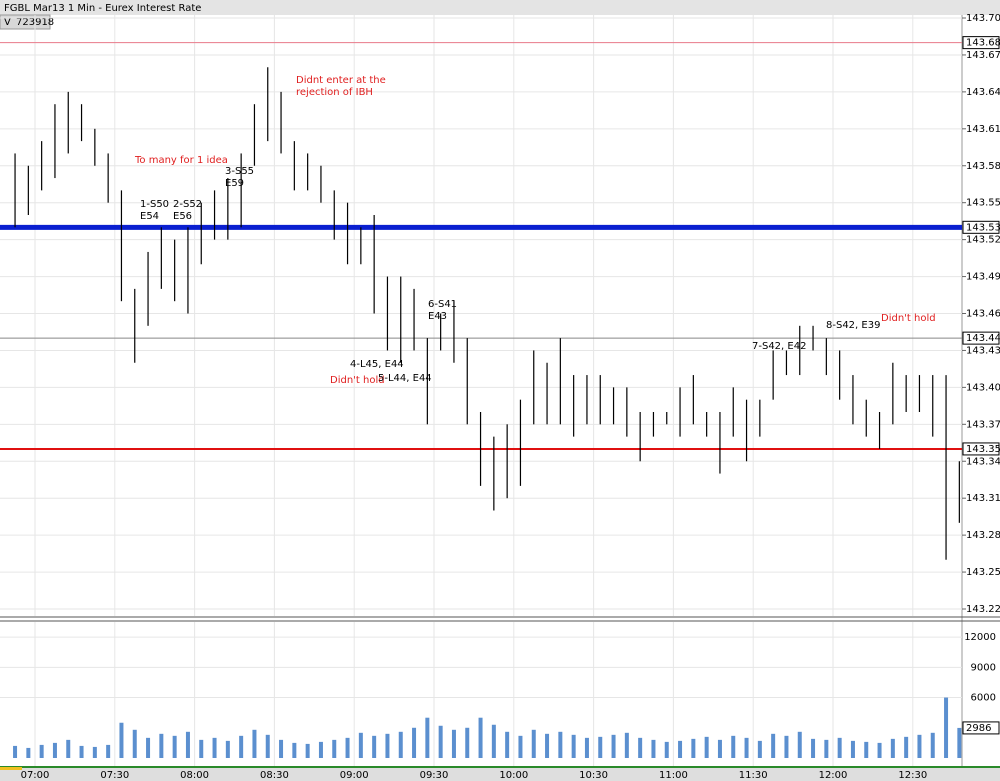  I want to click on x-tick-label: 07:00, so click(35, 775).